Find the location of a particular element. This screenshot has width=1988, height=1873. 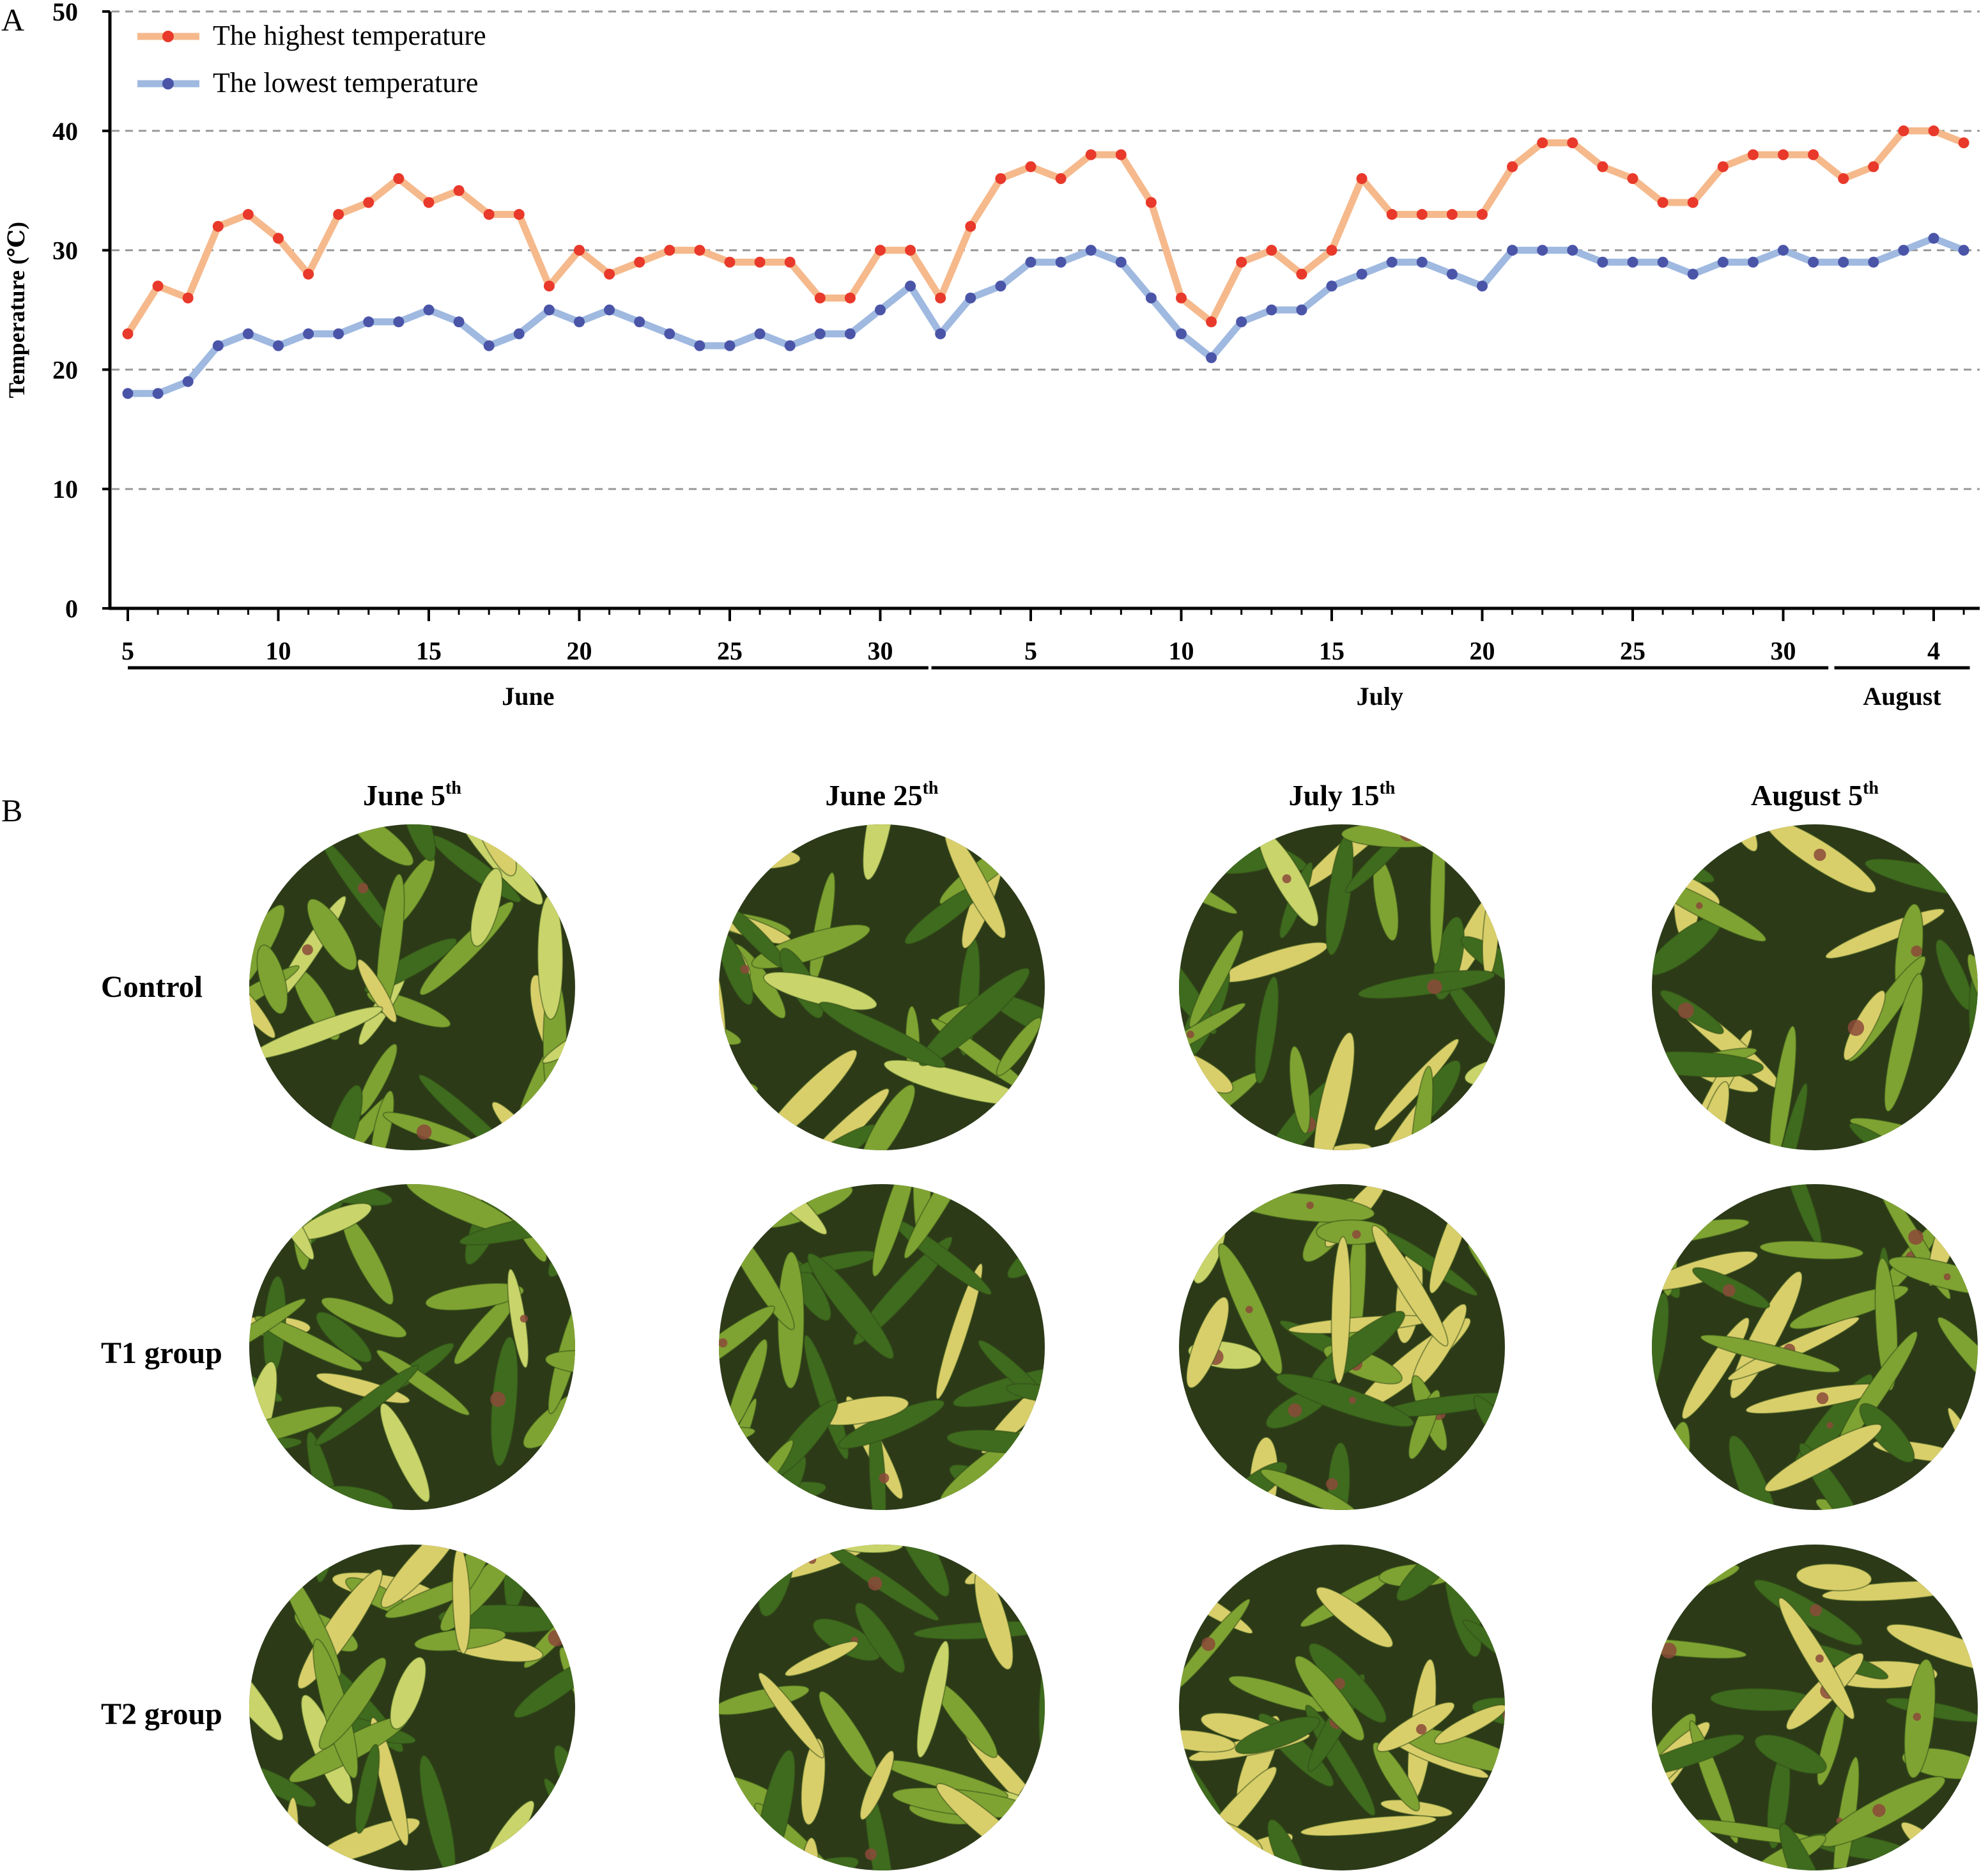

month-label: August is located at coordinates (1902, 696).